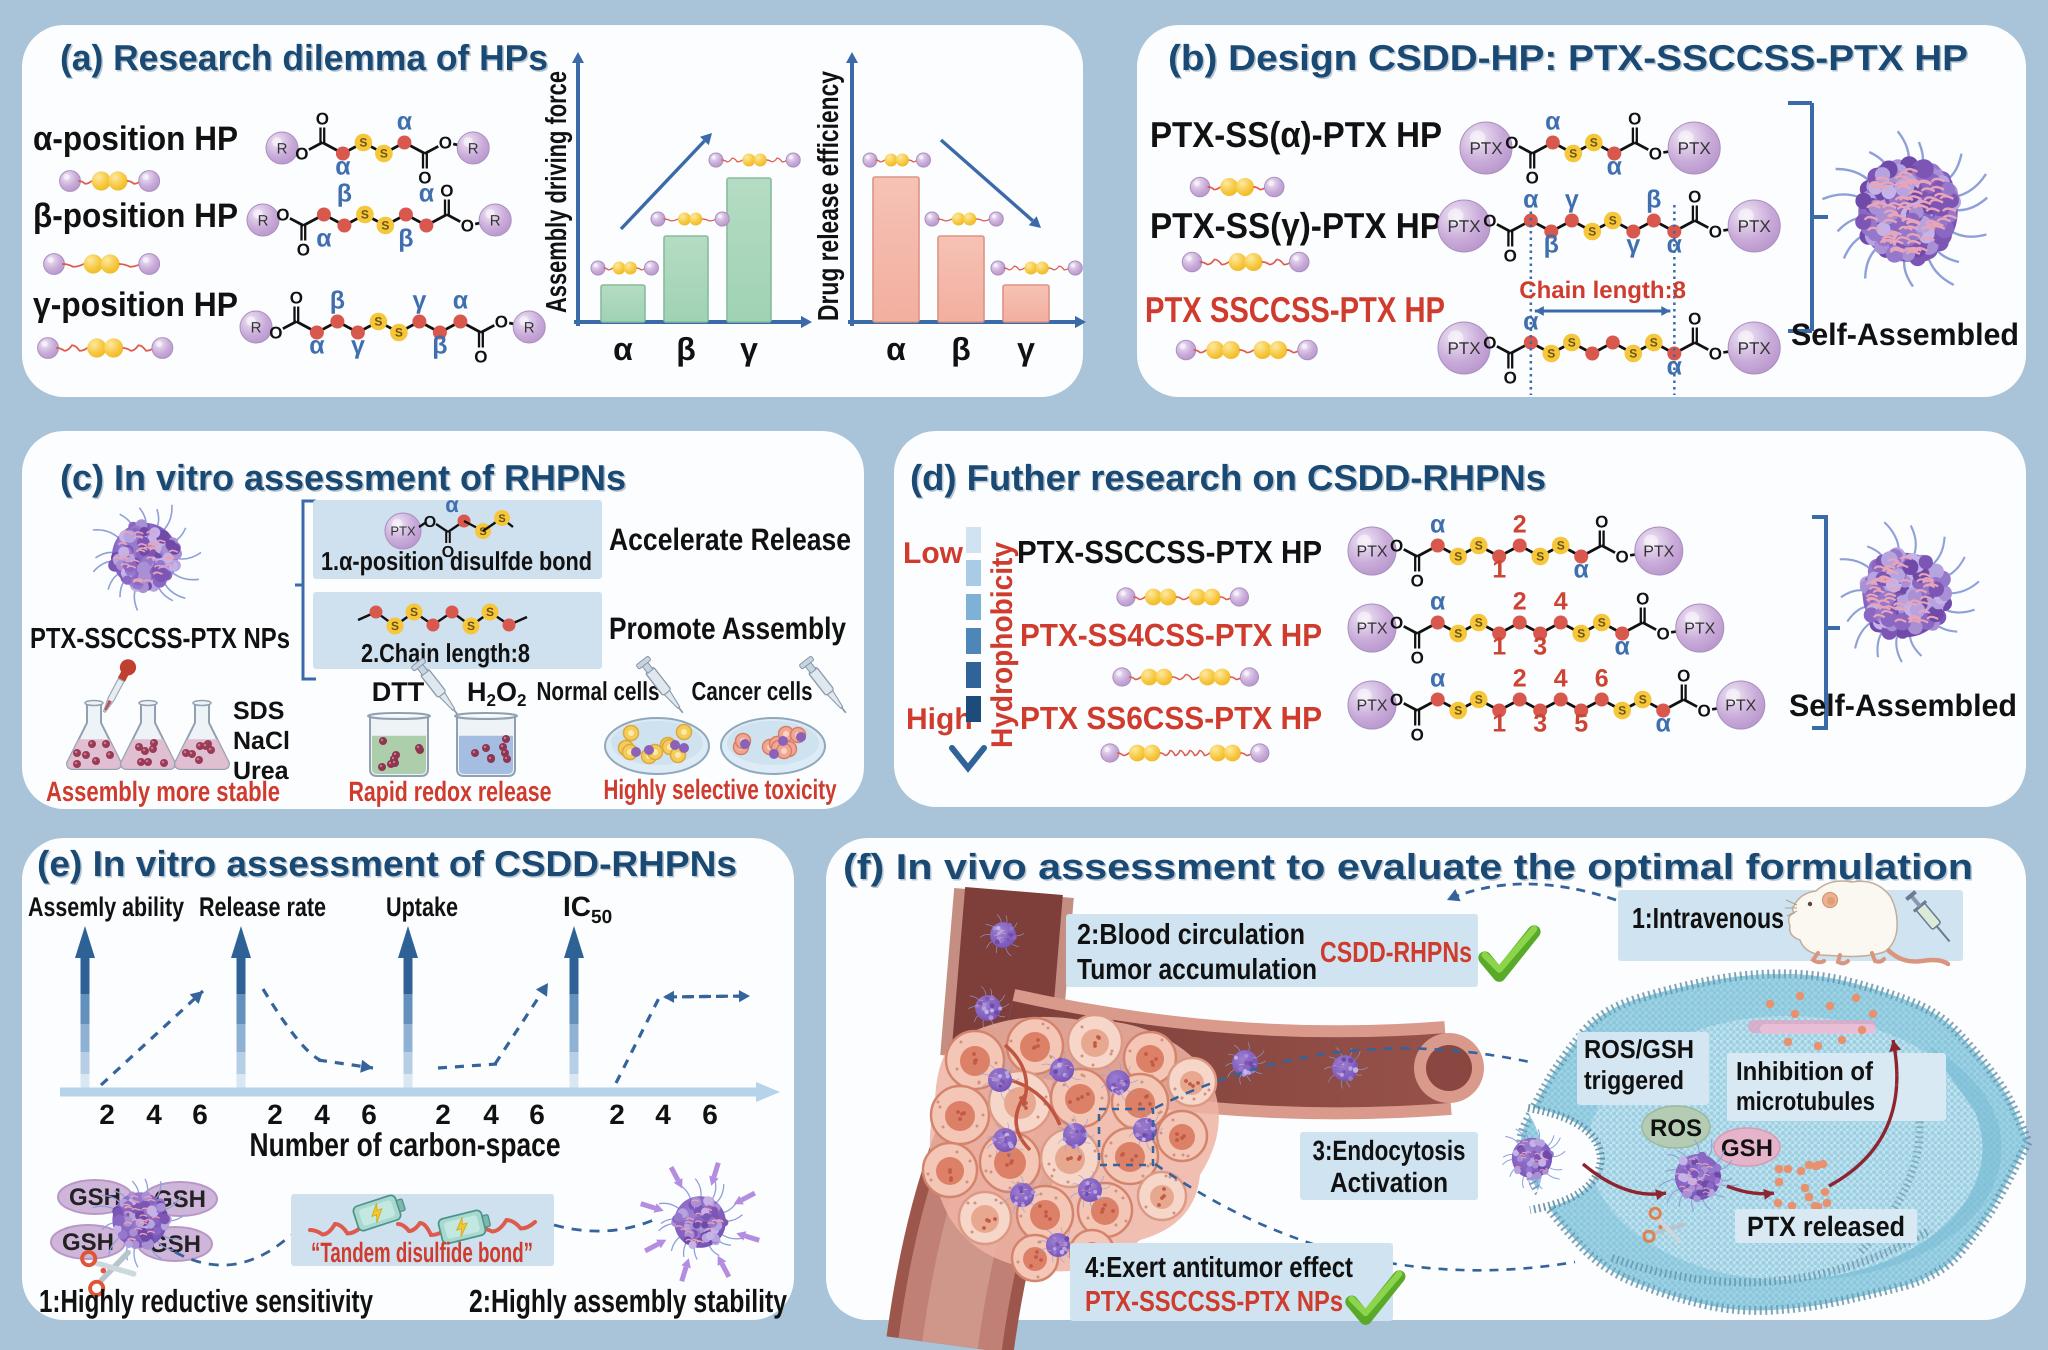  I want to click on svg-text: 3, so click(1540, 724).